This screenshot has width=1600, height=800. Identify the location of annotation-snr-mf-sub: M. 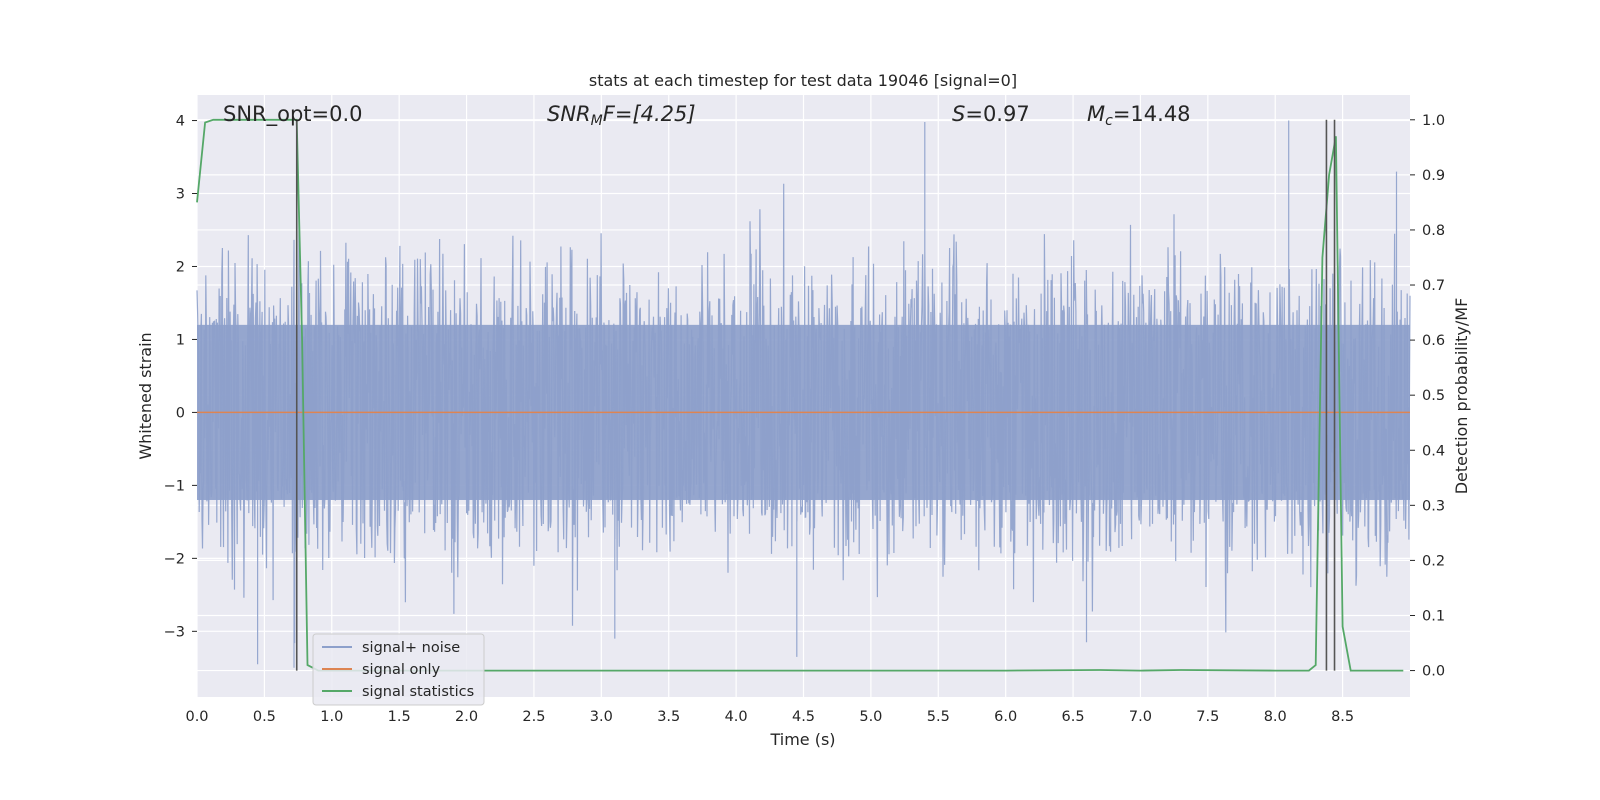
(597, 121).